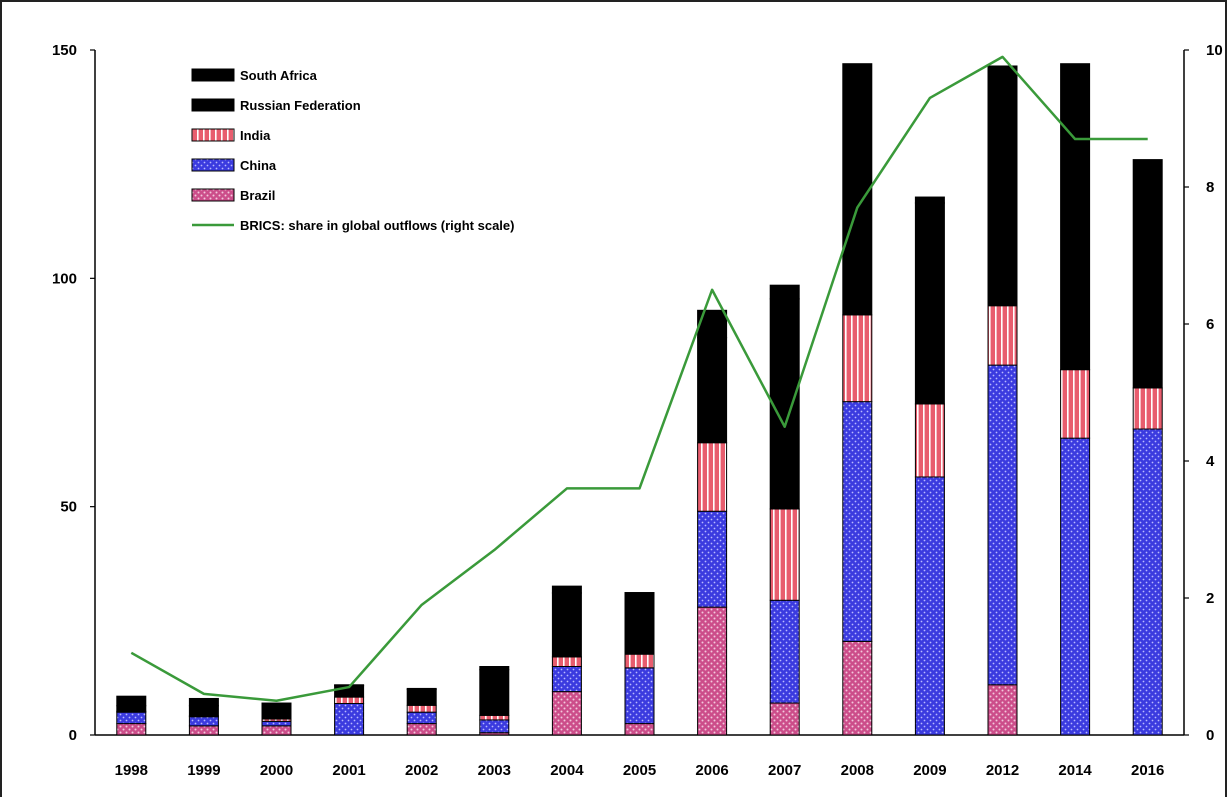 The width and height of the screenshot is (1227, 804). Describe the element at coordinates (349, 719) in the screenshot. I see `bar-china-2001` at that location.